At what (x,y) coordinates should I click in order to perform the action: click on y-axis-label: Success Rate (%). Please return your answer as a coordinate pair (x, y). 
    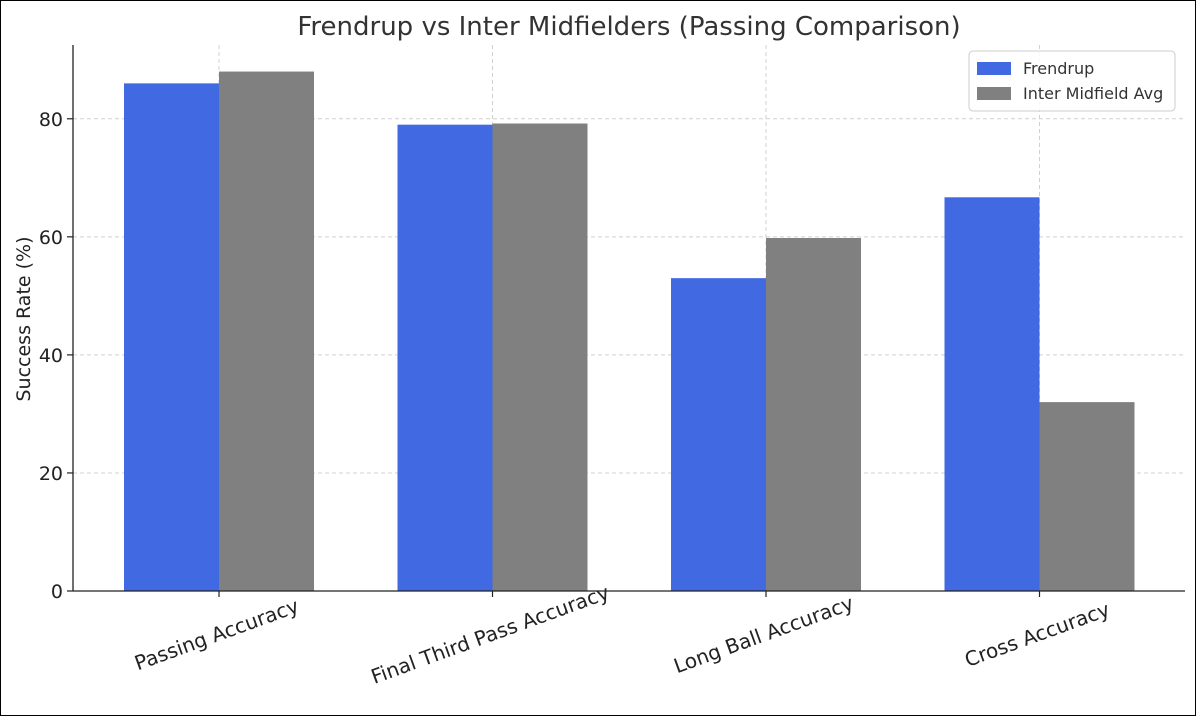
    Looking at the image, I should click on (24, 318).